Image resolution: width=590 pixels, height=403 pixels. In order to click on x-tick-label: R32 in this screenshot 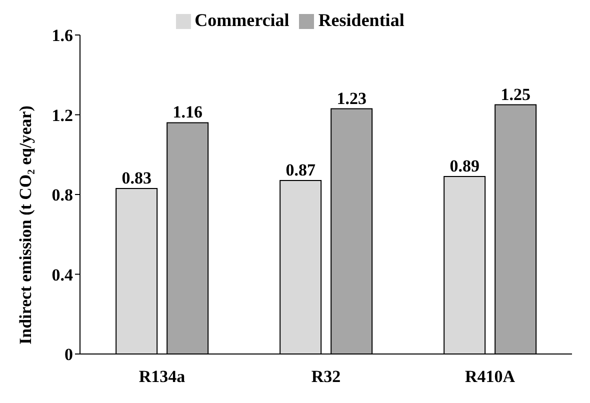, I will do `click(326, 376)`.